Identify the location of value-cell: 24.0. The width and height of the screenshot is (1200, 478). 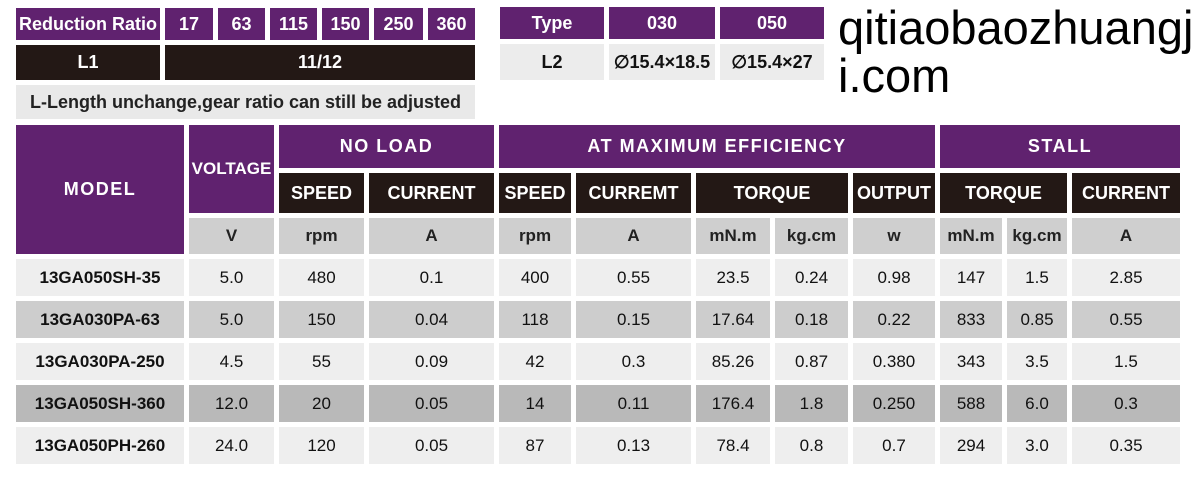
(231, 445).